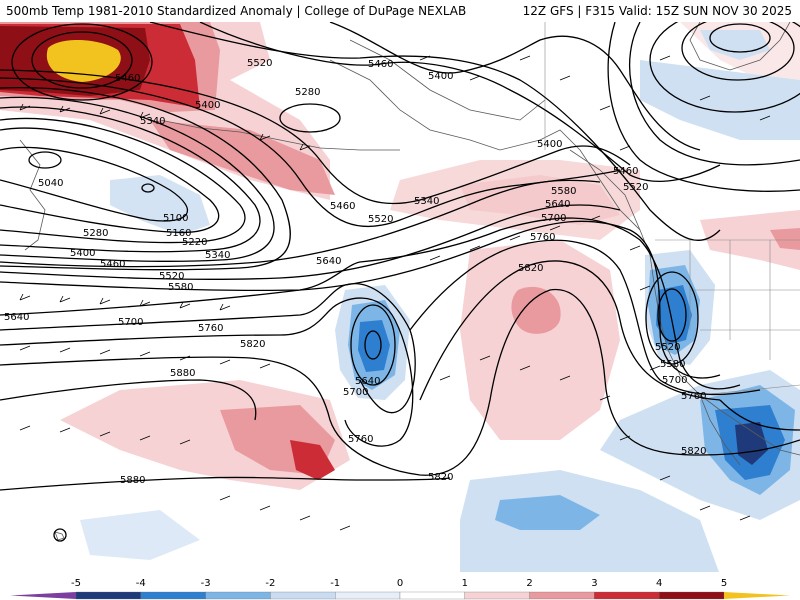  Describe the element at coordinates (530, 268) in the screenshot. I see `label-5820-e: 5820` at that location.